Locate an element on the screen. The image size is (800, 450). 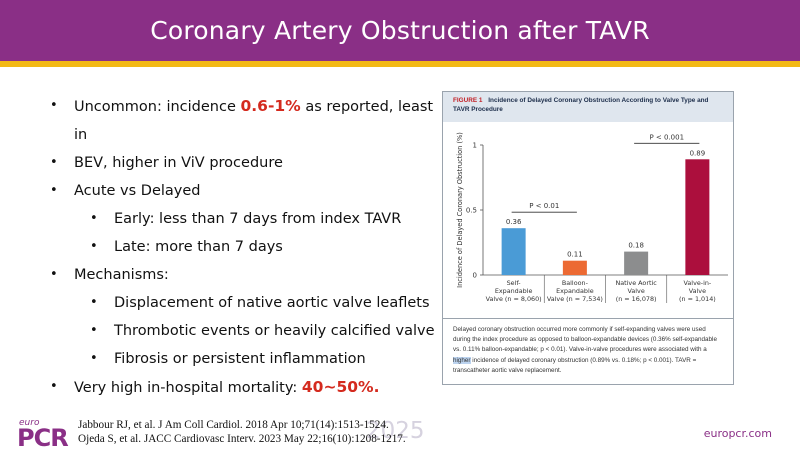
category-label: (n = 1,014) is located at coordinates (697, 299).